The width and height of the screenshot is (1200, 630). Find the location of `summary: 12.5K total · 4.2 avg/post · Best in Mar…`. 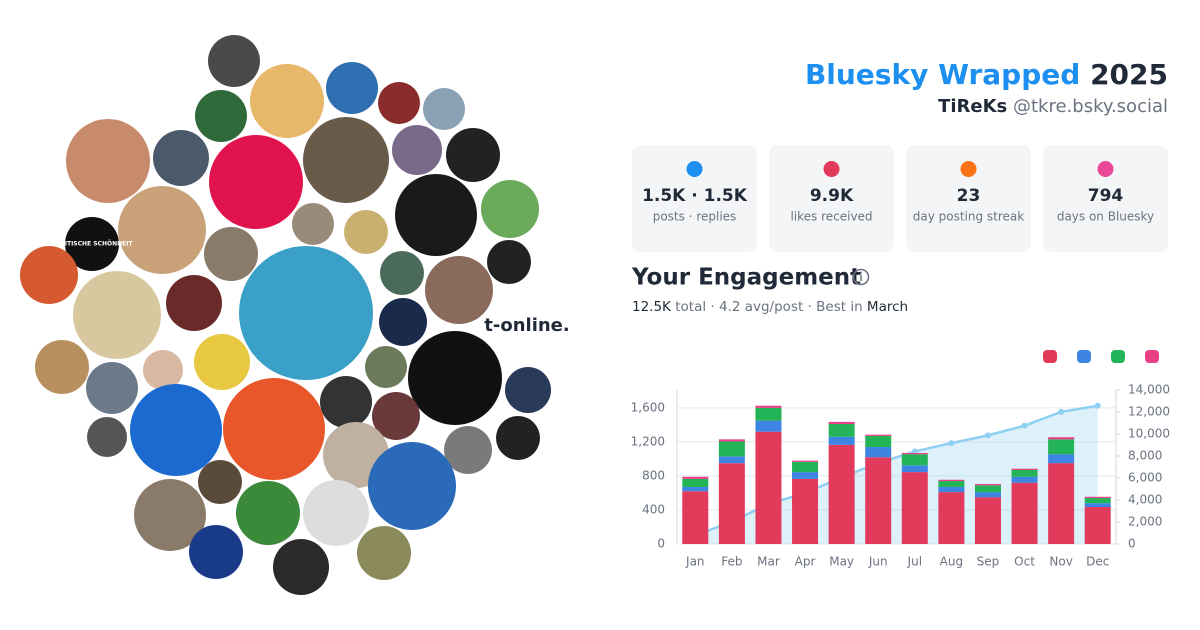

summary: 12.5K total · 4.2 avg/post · Best in Mar… is located at coordinates (770, 307).